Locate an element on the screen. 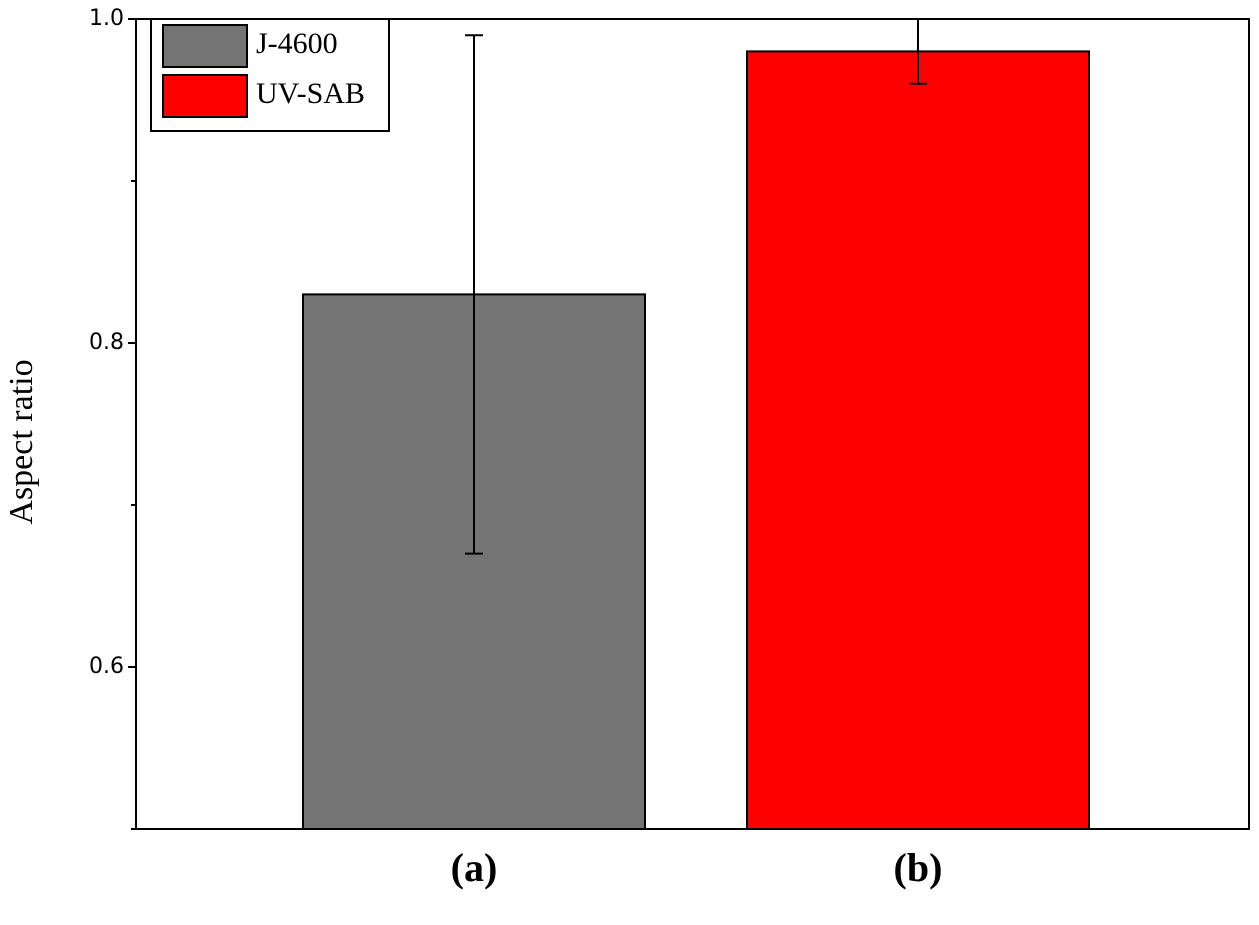 The image size is (1259, 925). y-tick-label: 0.8 is located at coordinates (106, 342).